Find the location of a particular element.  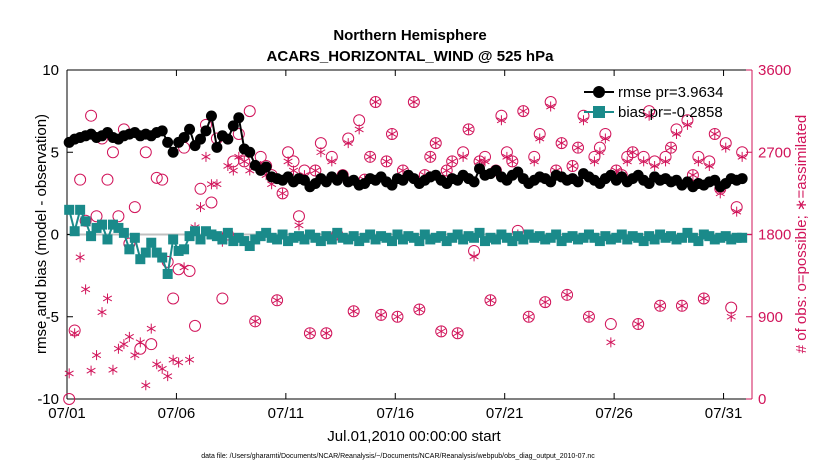

y-right-tick-label: 3600 is located at coordinates (774, 70).